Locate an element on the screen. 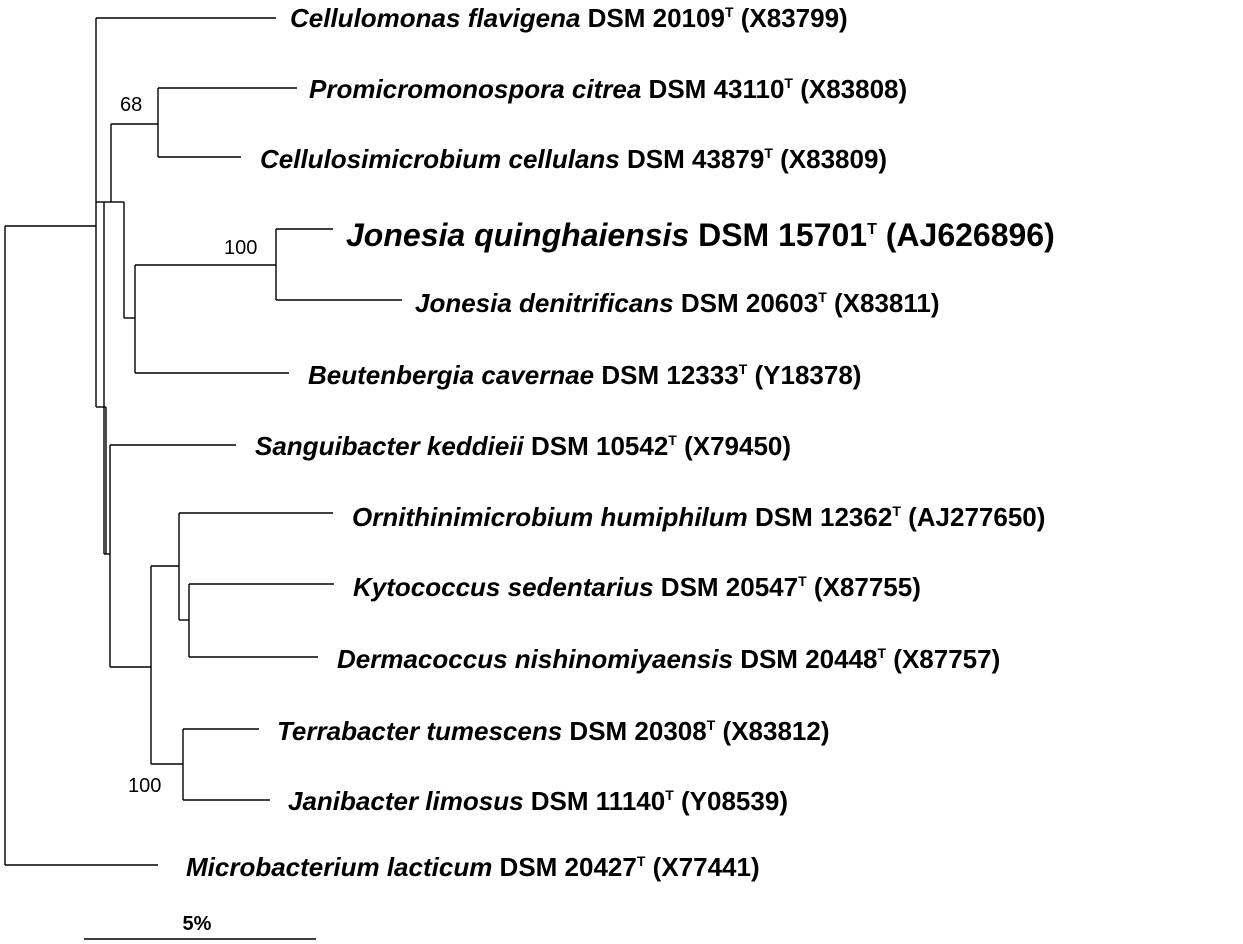  bootstrap-jonesia-clade: 100 is located at coordinates (240, 248).